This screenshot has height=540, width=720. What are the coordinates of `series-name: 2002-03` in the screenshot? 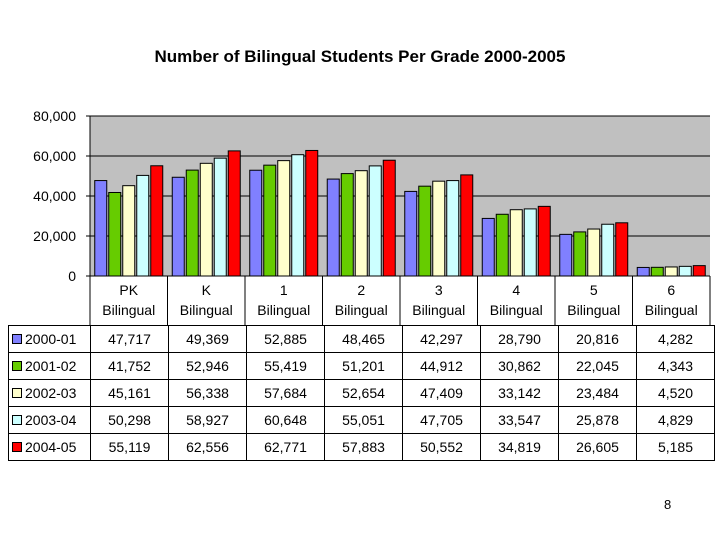 It's located at (51, 393).